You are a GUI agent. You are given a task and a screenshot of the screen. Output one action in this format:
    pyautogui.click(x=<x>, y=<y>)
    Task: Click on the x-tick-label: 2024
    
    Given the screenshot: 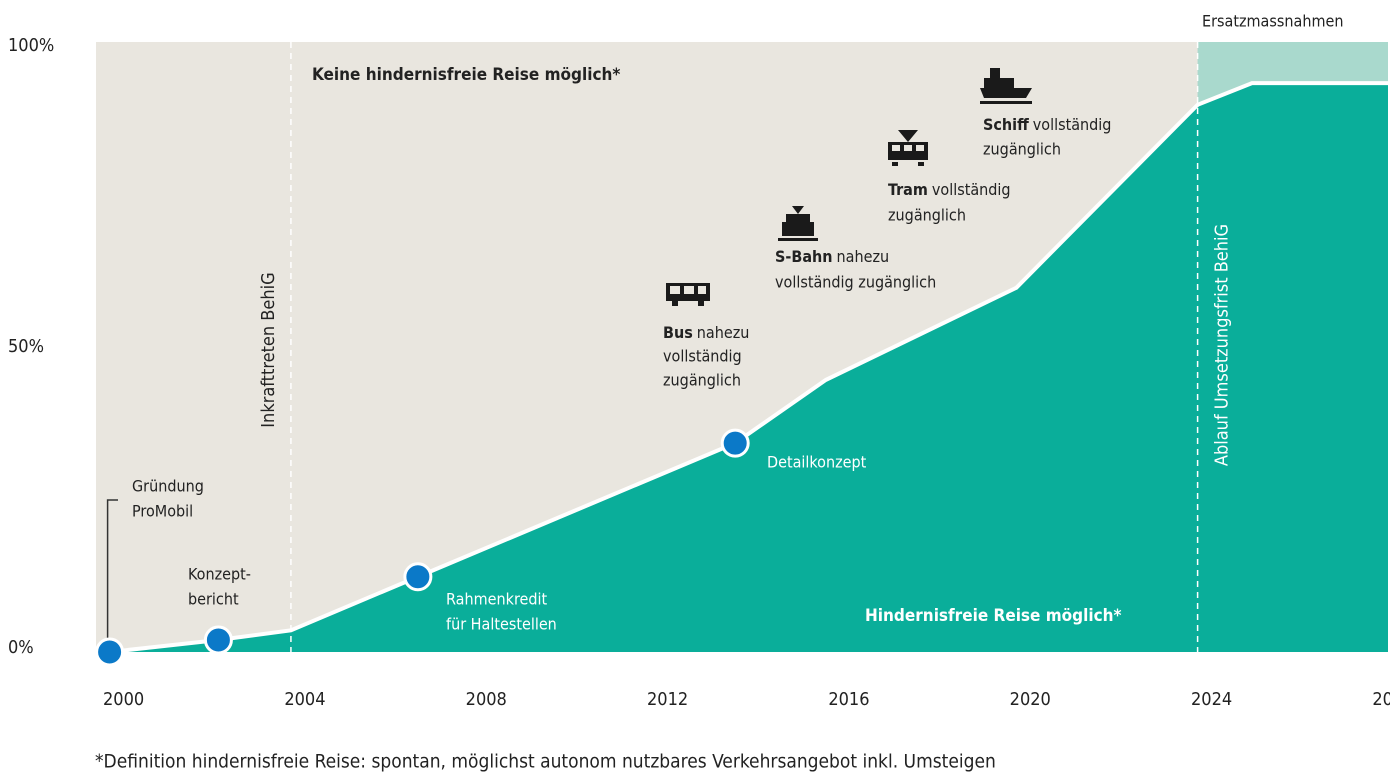 What is the action you would take?
    pyautogui.click(x=1211, y=699)
    